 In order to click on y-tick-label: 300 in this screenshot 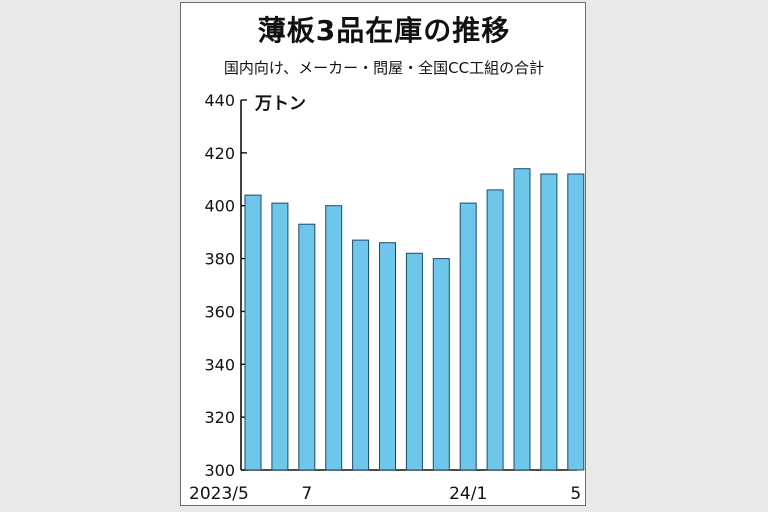, I will do `click(219, 470)`.